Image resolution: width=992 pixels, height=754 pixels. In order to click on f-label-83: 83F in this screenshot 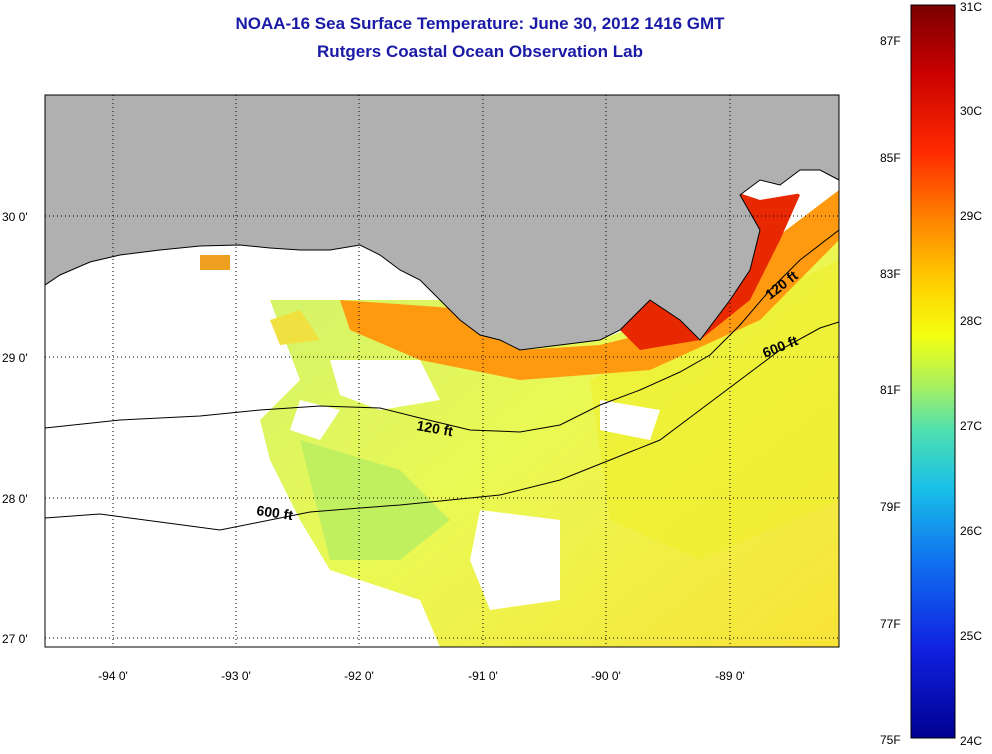, I will do `click(890, 274)`.